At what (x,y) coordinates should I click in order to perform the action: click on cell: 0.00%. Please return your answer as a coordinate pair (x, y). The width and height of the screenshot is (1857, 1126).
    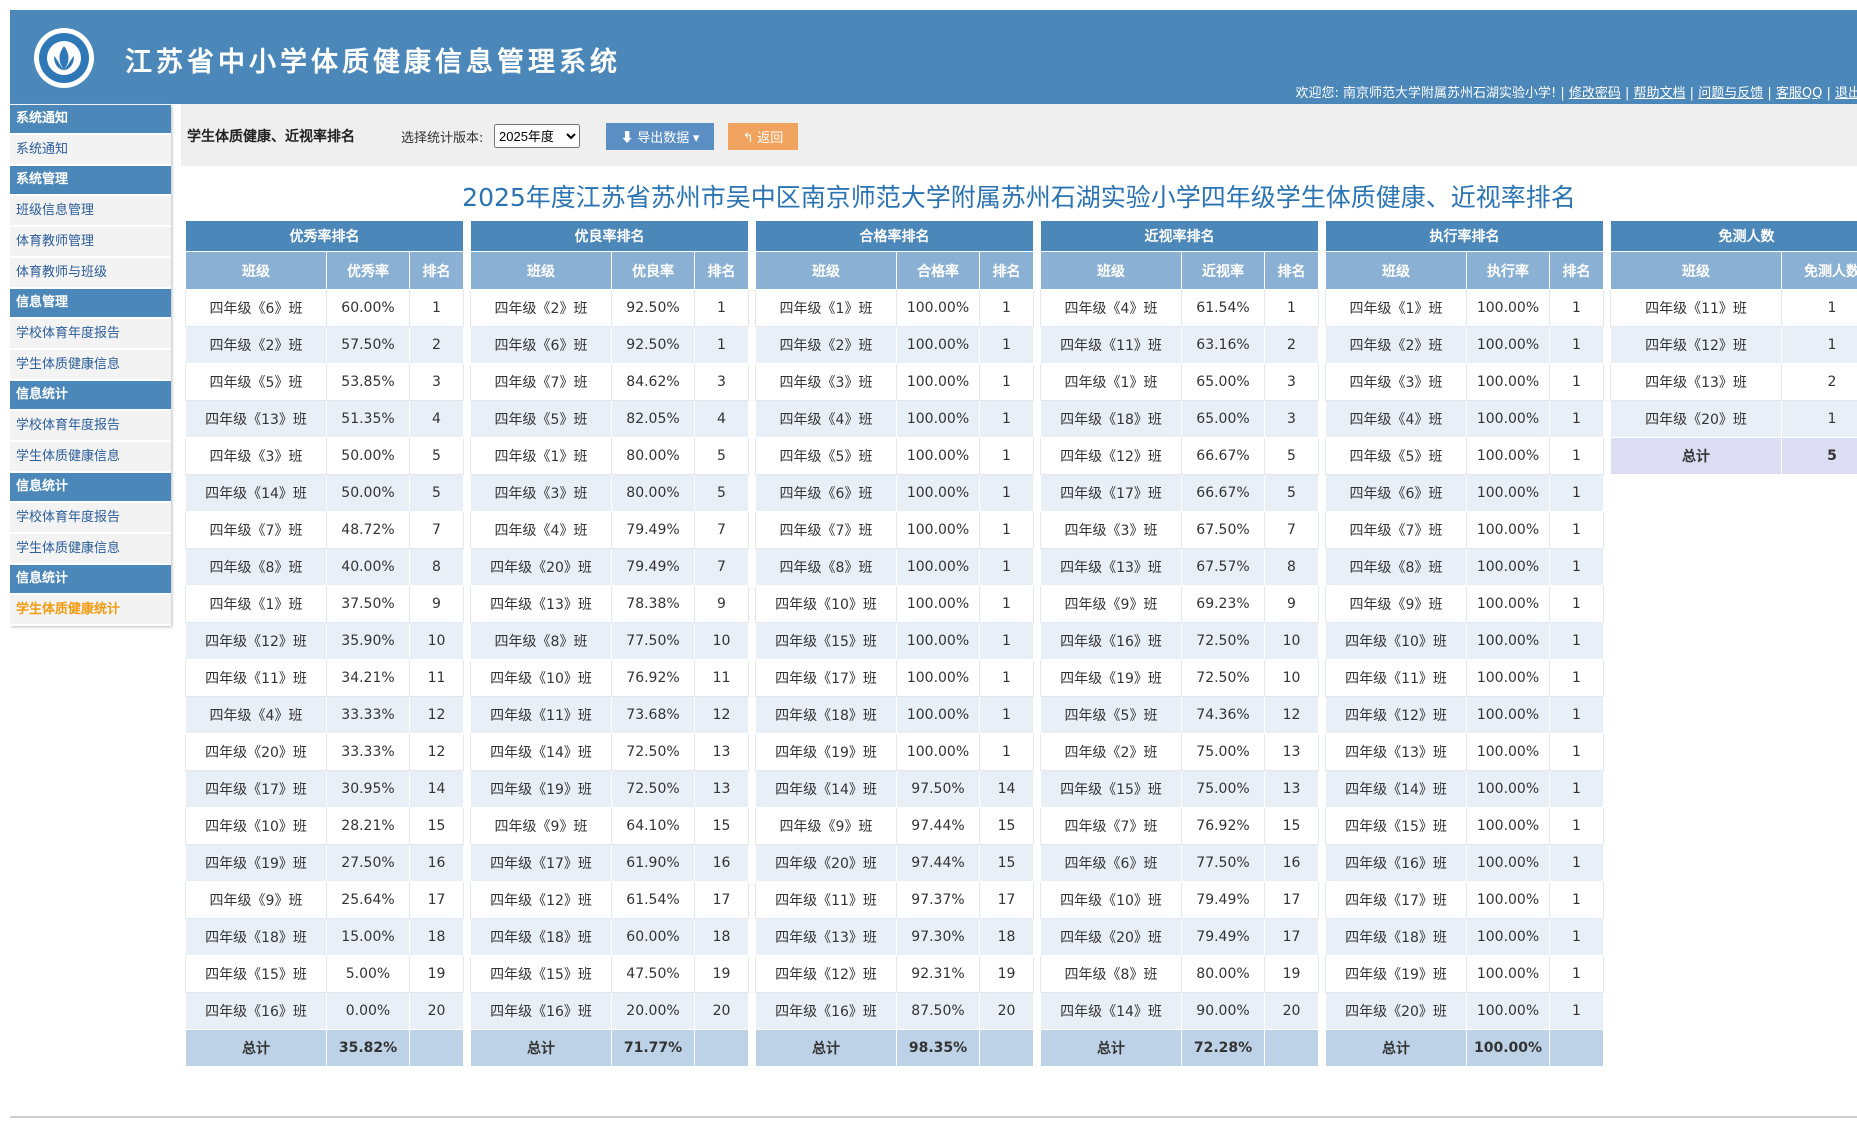
    Looking at the image, I should click on (368, 1011).